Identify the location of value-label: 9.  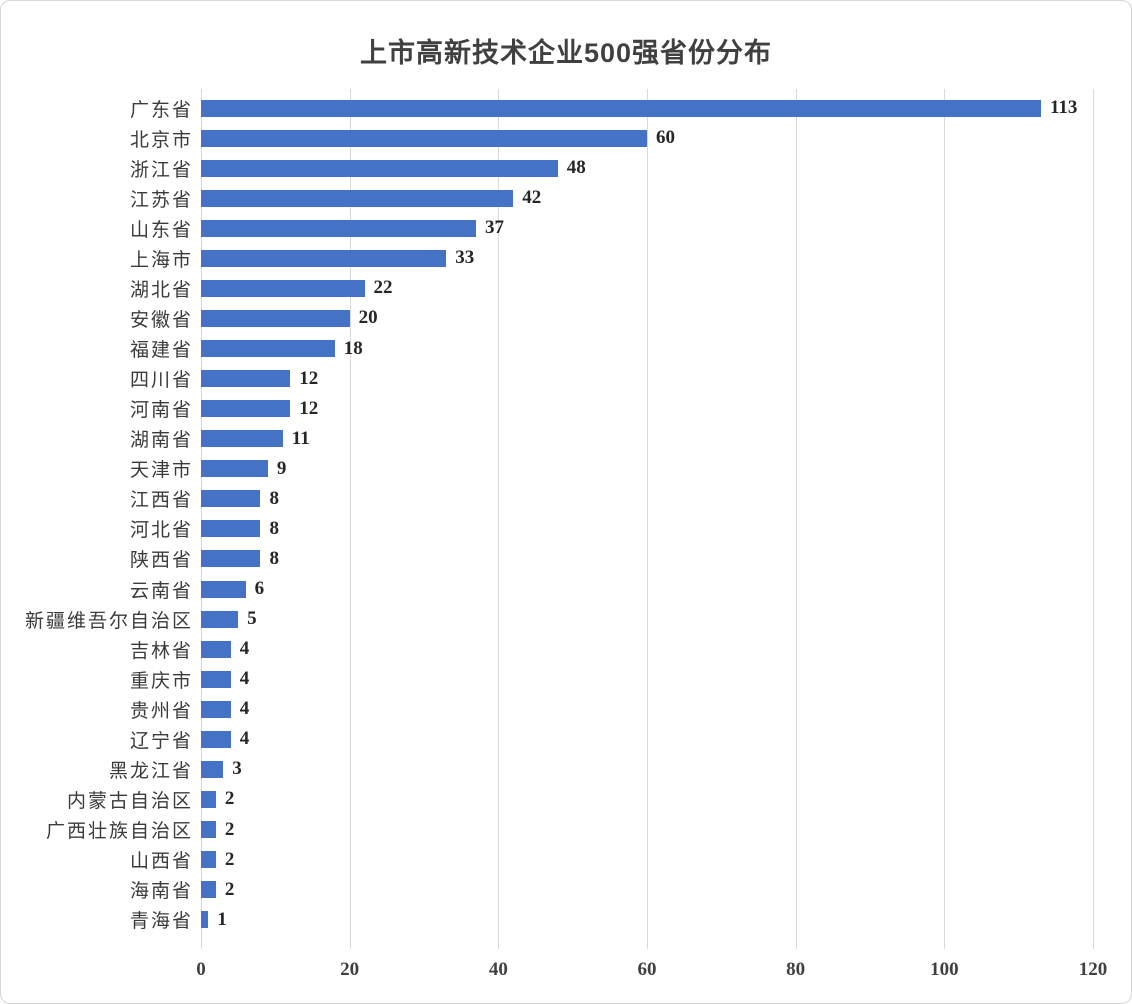
(281, 468).